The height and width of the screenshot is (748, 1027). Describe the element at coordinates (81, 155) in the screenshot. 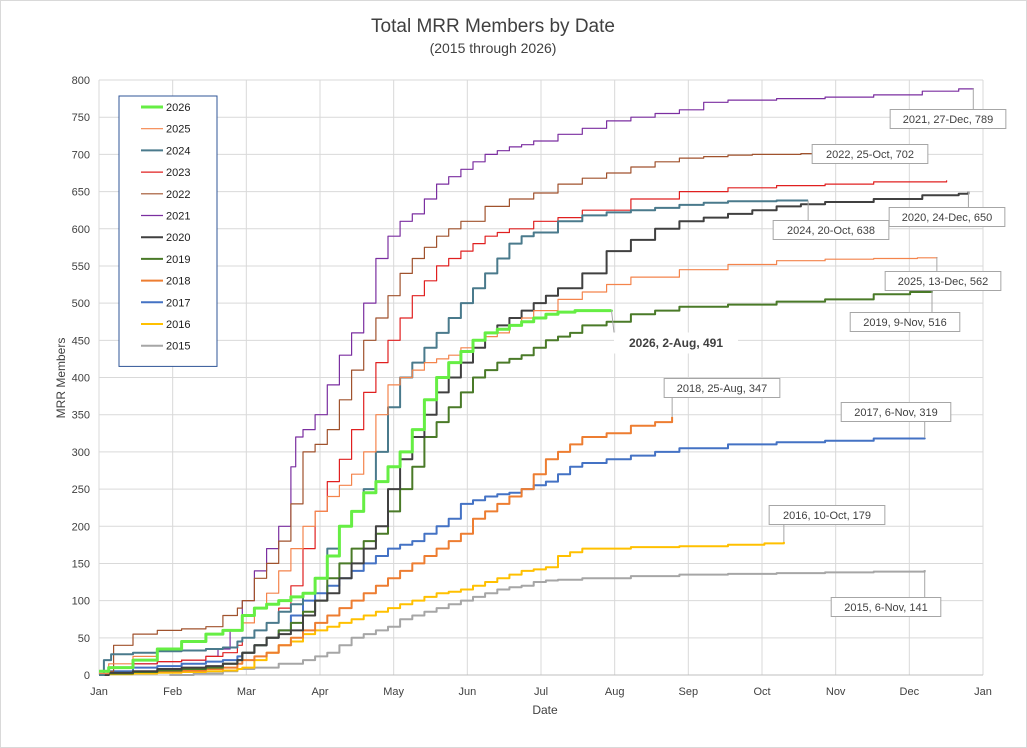

I see `y-tick-label: 700` at that location.